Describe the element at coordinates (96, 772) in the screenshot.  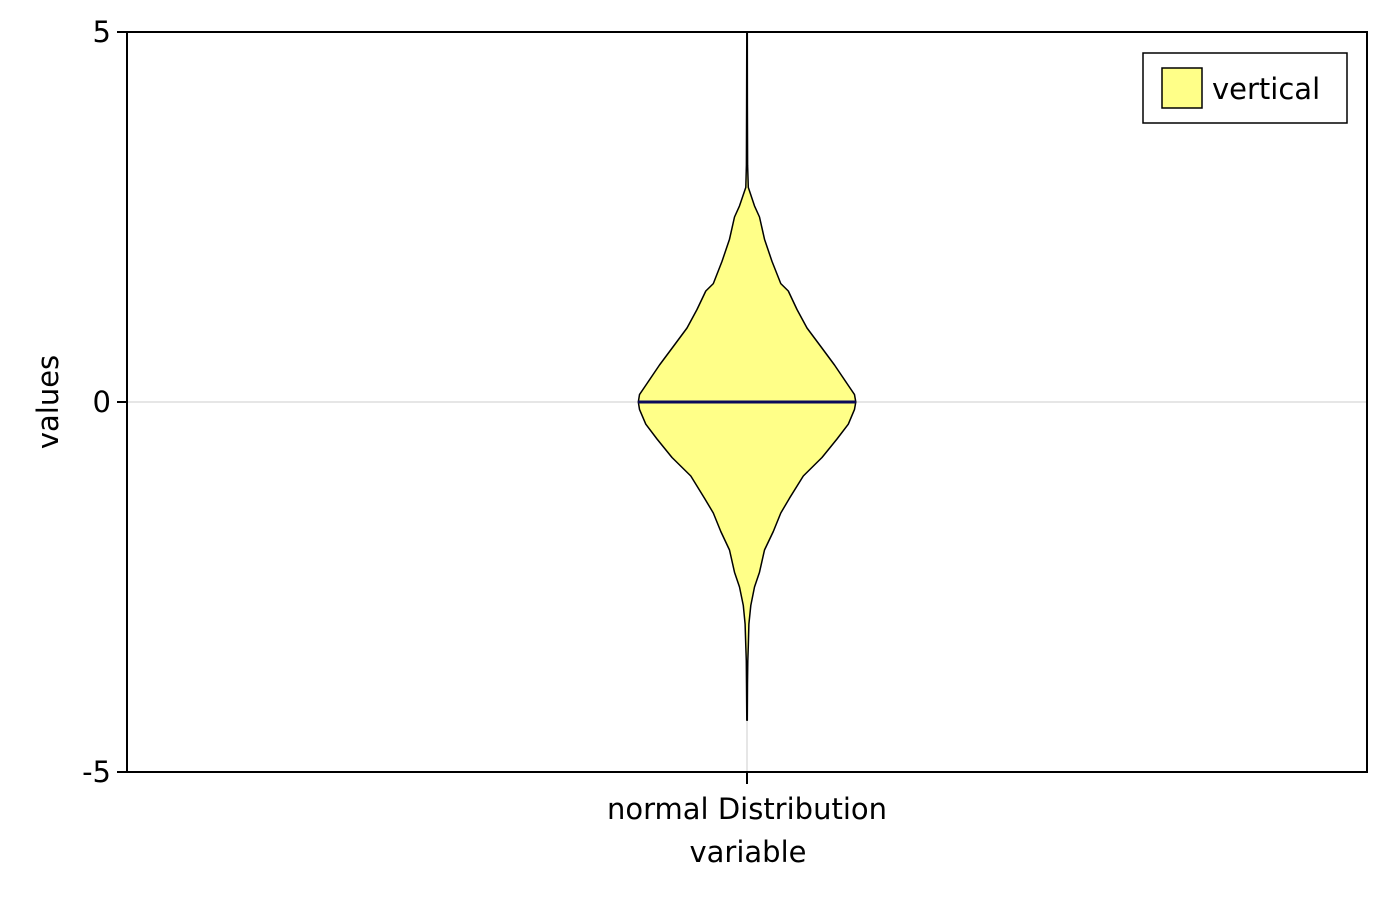
I see `y-tick-label: -5` at that location.